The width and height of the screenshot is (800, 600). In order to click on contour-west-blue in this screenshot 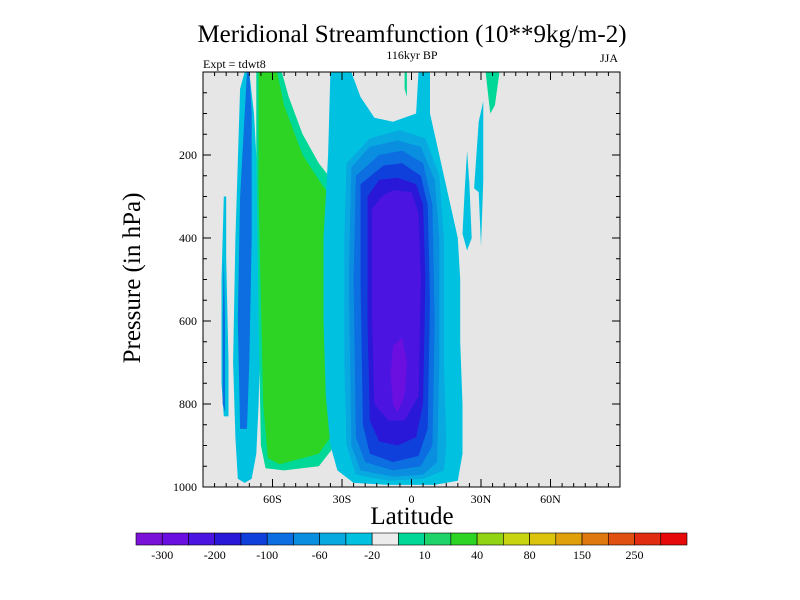, I will do `click(223, 335)`.